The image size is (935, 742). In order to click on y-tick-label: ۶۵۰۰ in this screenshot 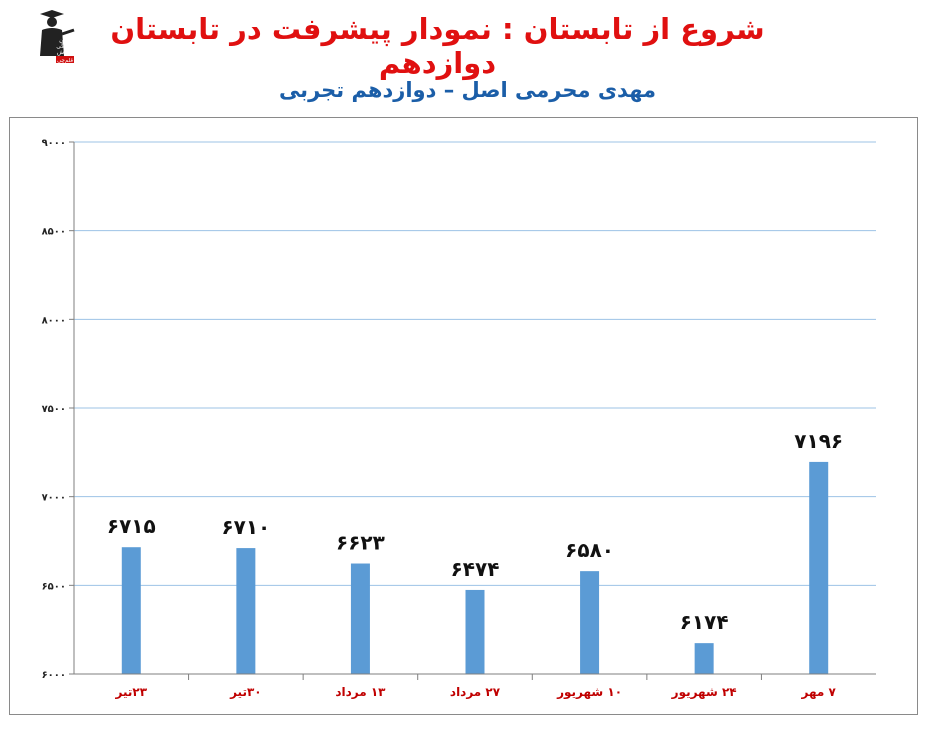, I will do `click(54, 586)`.